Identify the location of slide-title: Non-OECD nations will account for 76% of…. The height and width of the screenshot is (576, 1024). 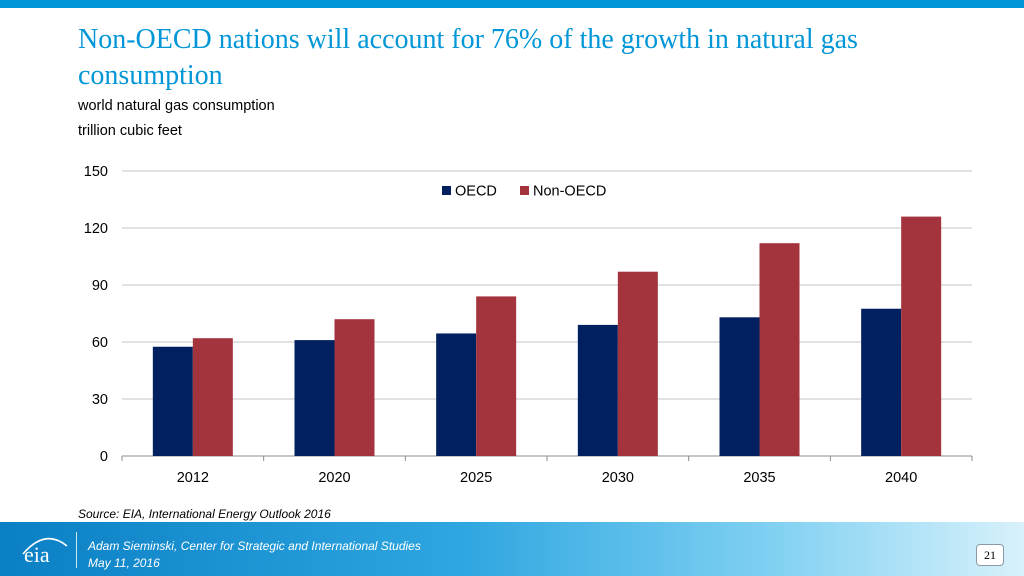
(468, 57).